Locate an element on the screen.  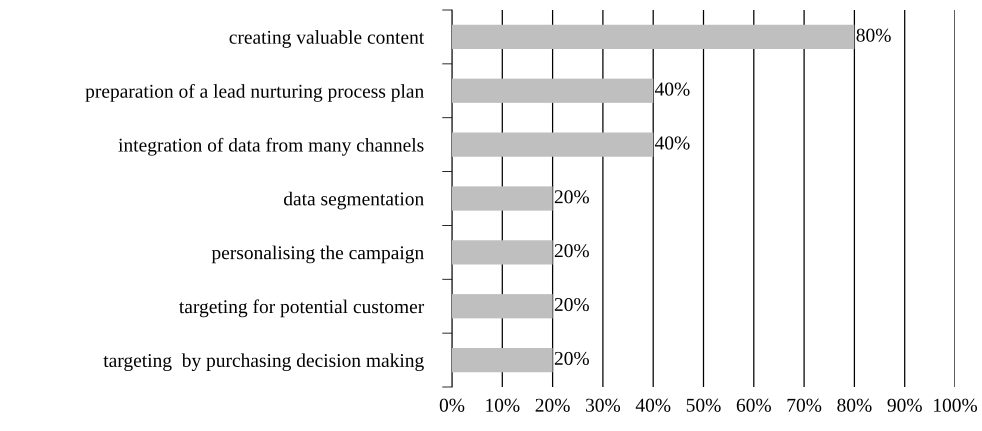
y-tick-label: preparation of a lead nurturing process plan is located at coordinates (254, 93).